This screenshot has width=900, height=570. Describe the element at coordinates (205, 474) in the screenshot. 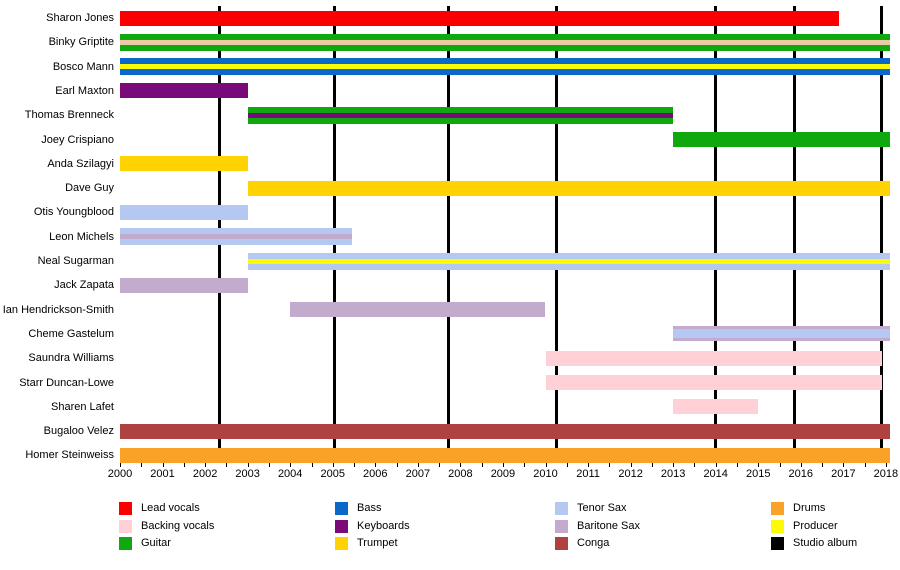

I see `axis-year-label: 2002` at that location.